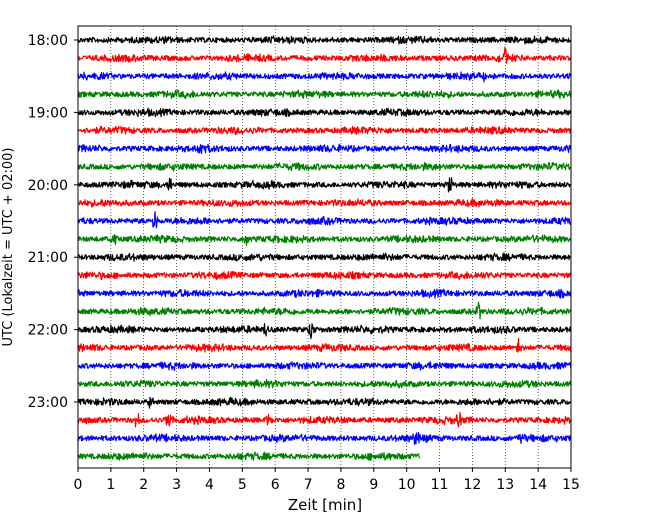 The height and width of the screenshot is (520, 650). I want to click on y-tick-label: 20:00, so click(48, 186).